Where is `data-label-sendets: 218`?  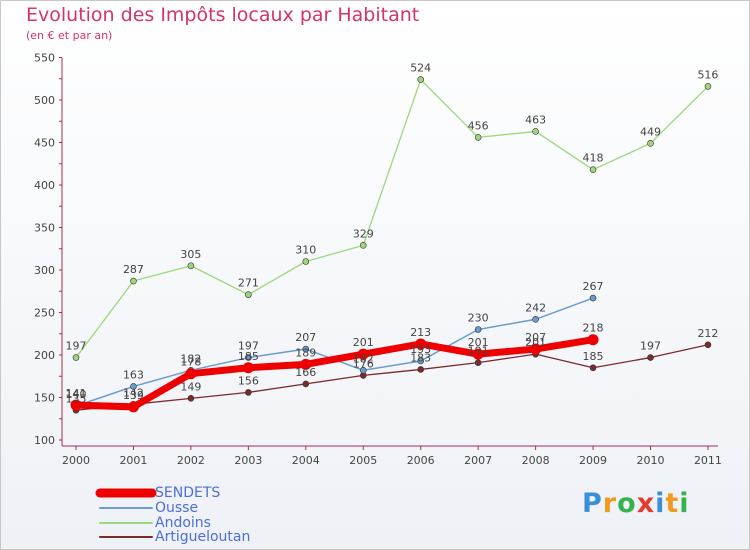
data-label-sendets: 218 is located at coordinates (593, 328).